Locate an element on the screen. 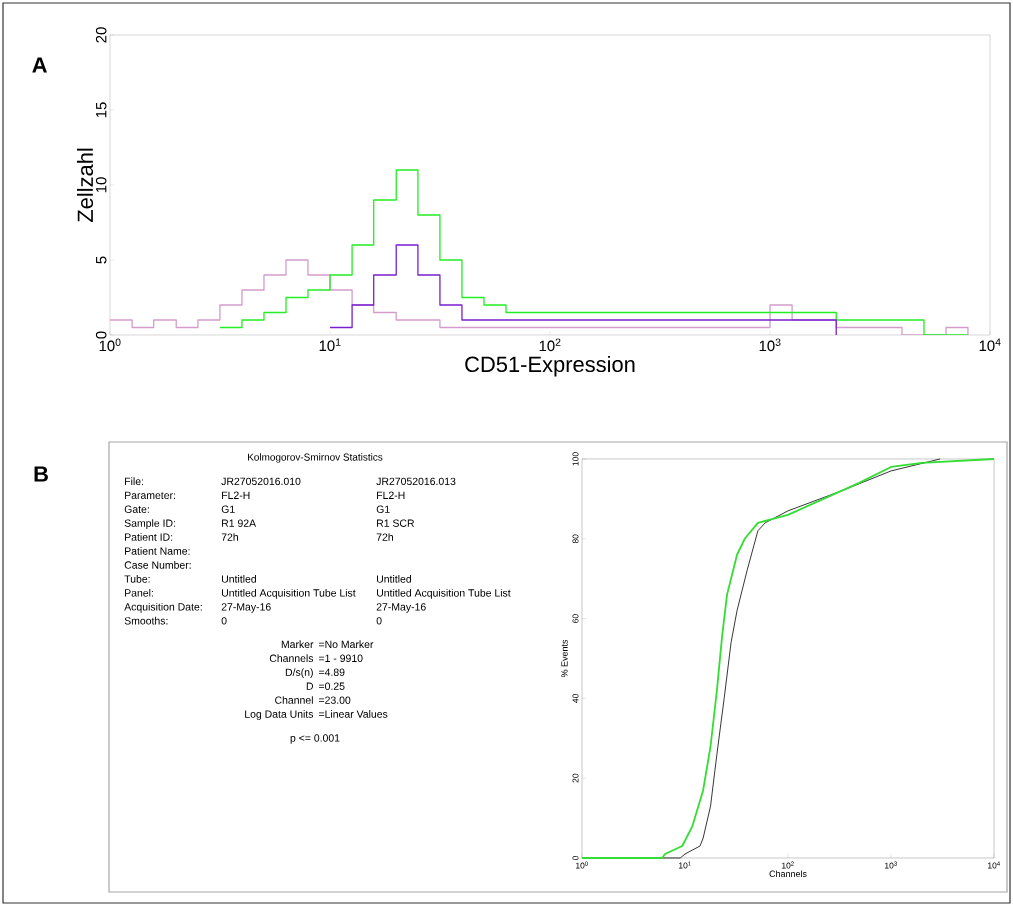 Image resolution: width=1013 pixels, height=906 pixels. text: B is located at coordinates (41, 474).